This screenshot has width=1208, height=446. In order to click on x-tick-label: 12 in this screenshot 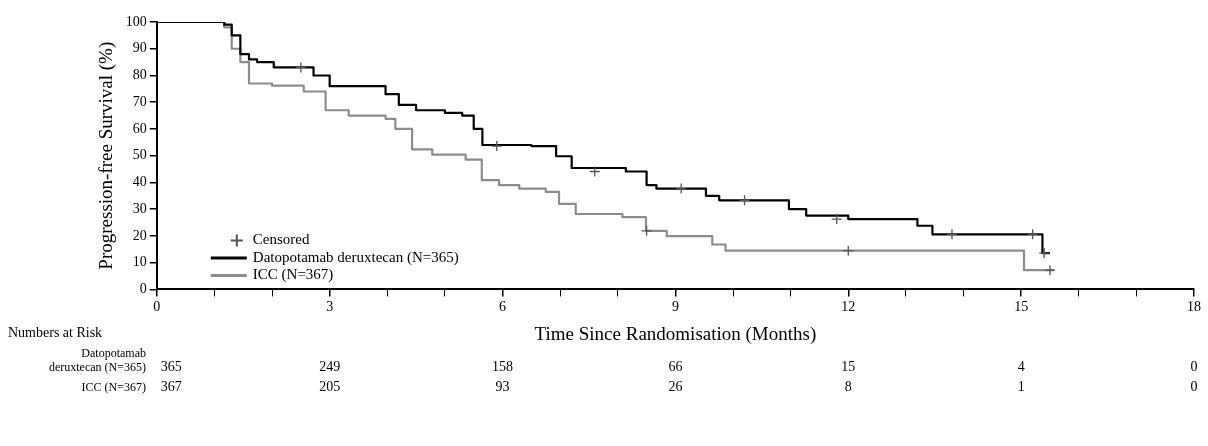, I will do `click(848, 307)`.